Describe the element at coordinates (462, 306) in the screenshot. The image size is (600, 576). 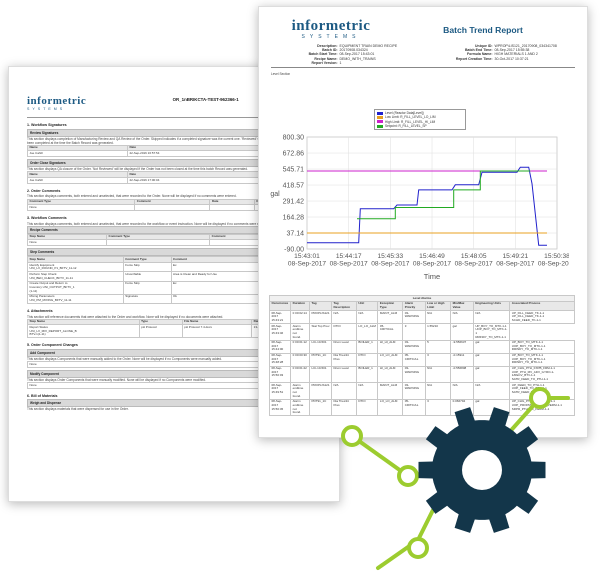
I see `alarm-header-cell: Min/Max Value` at that location.